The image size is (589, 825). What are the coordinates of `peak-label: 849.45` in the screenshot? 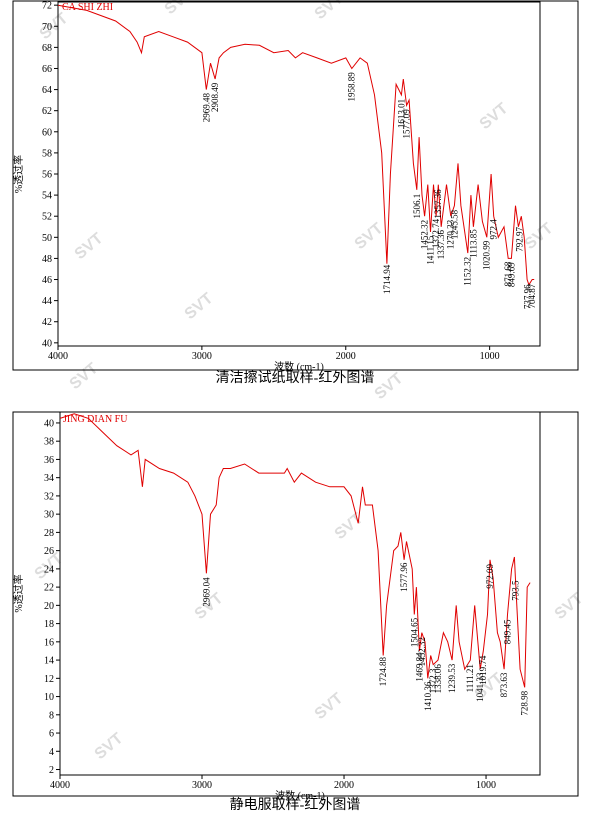 It's located at (507, 631).